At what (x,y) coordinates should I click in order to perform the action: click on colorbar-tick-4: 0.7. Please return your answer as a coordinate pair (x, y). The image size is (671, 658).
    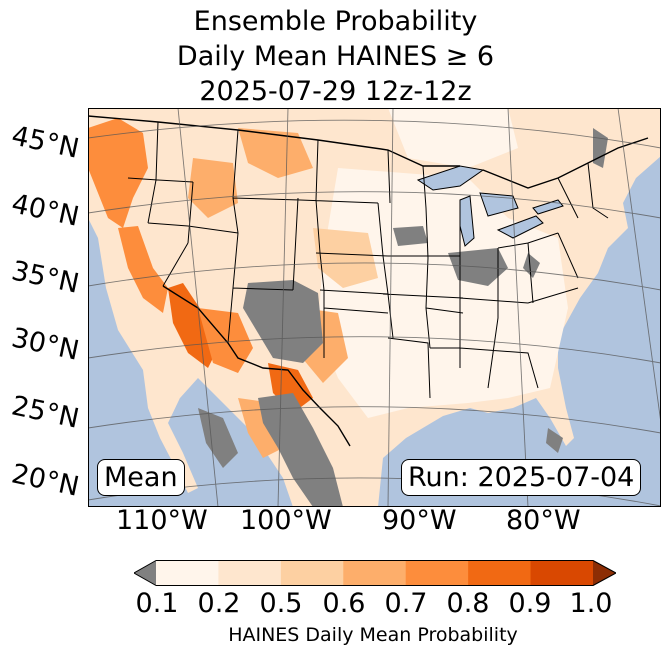
    Looking at the image, I should click on (406, 603).